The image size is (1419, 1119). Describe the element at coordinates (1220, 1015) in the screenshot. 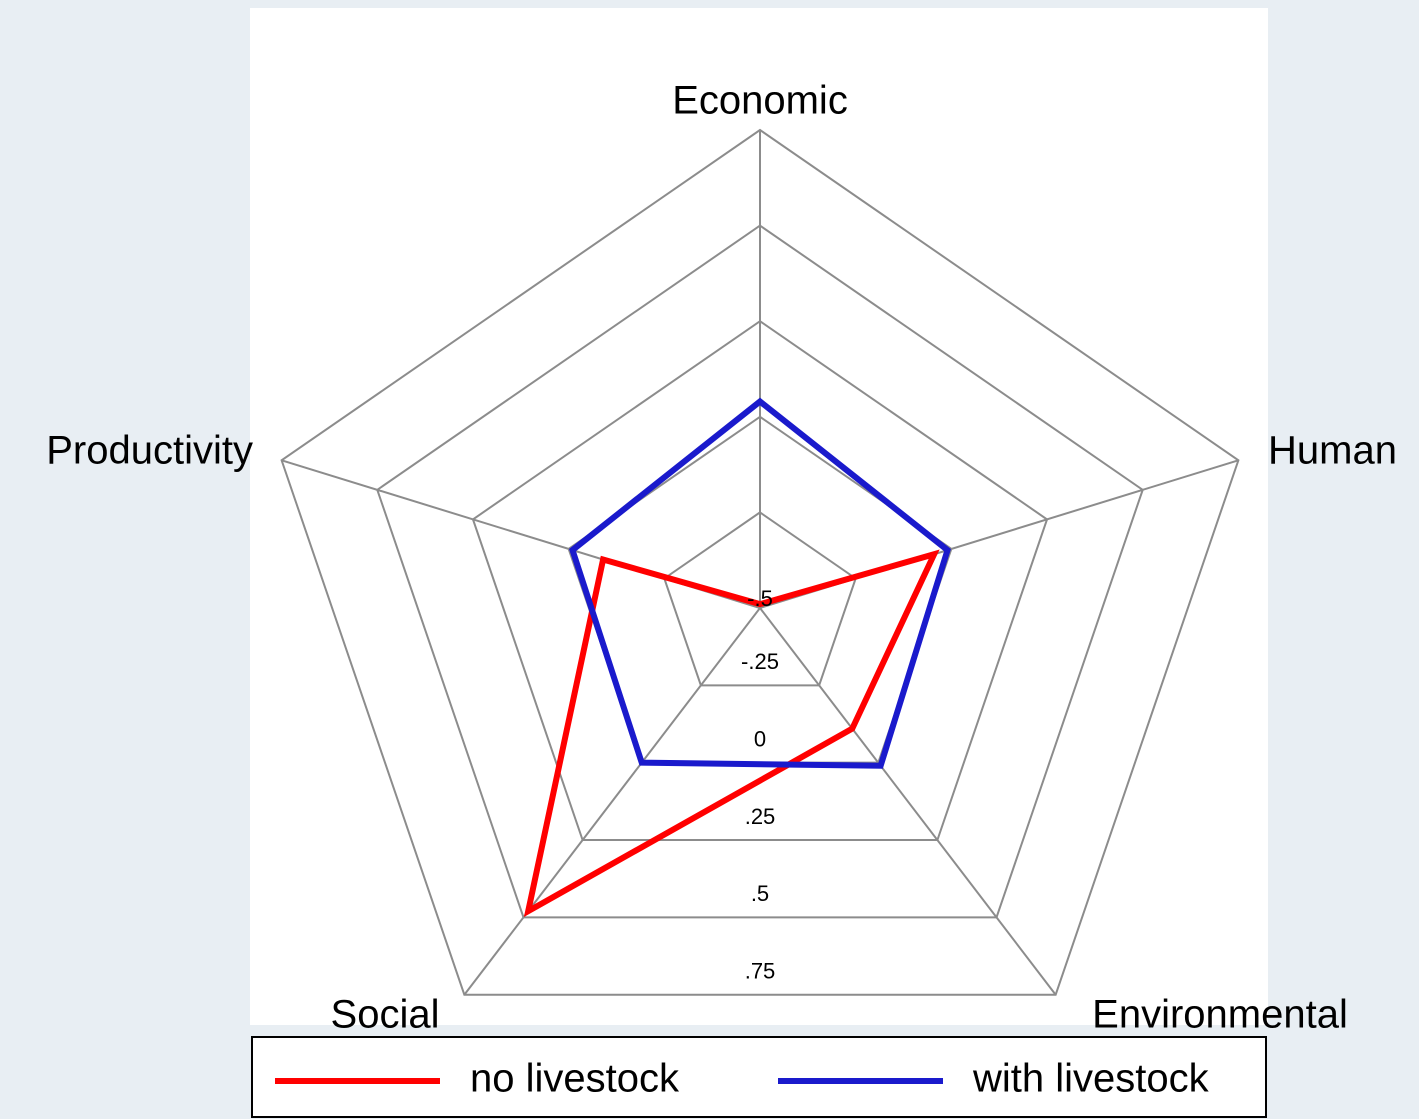

I see `axis-label: Environmental` at that location.